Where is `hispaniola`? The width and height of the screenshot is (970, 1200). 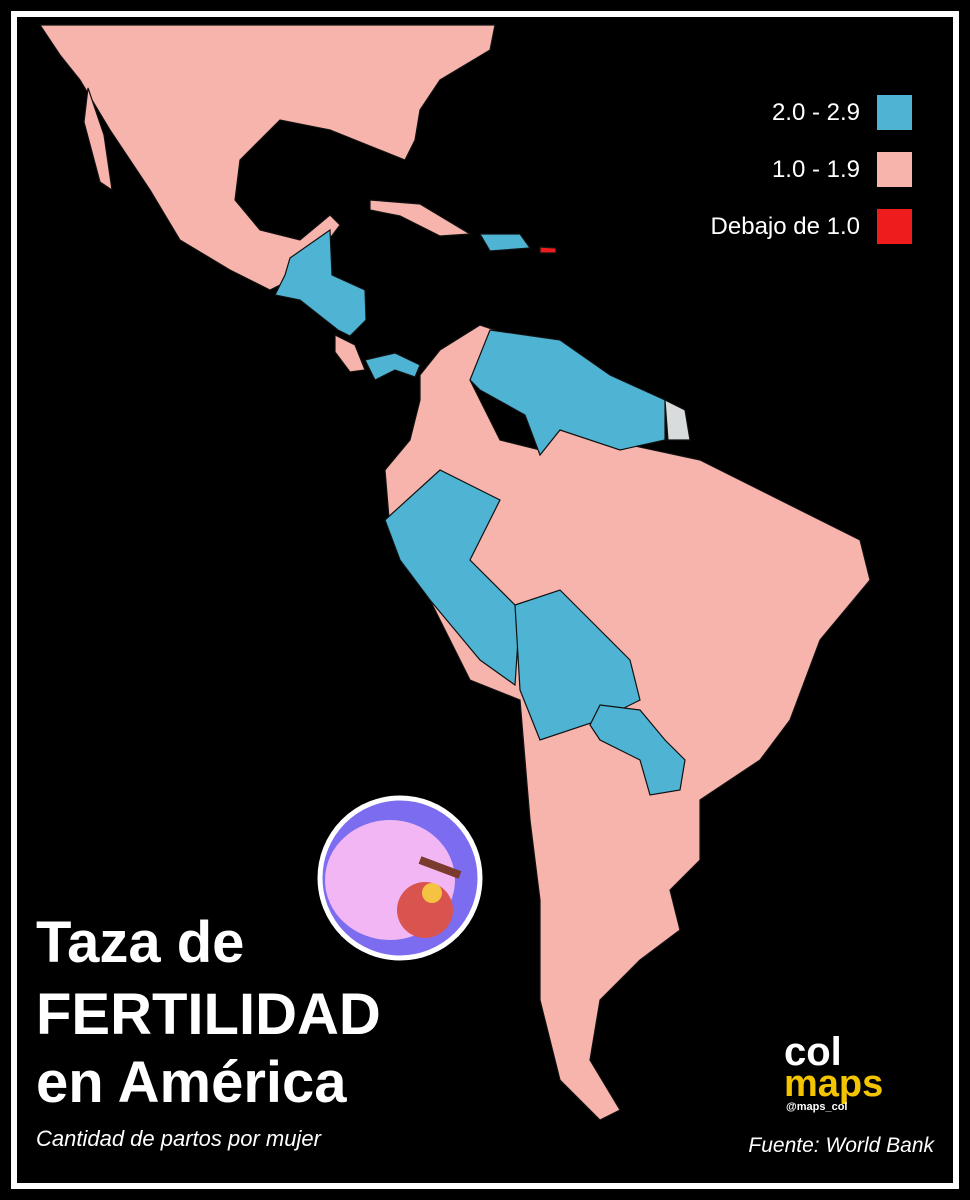 hispaniola is located at coordinates (505, 242).